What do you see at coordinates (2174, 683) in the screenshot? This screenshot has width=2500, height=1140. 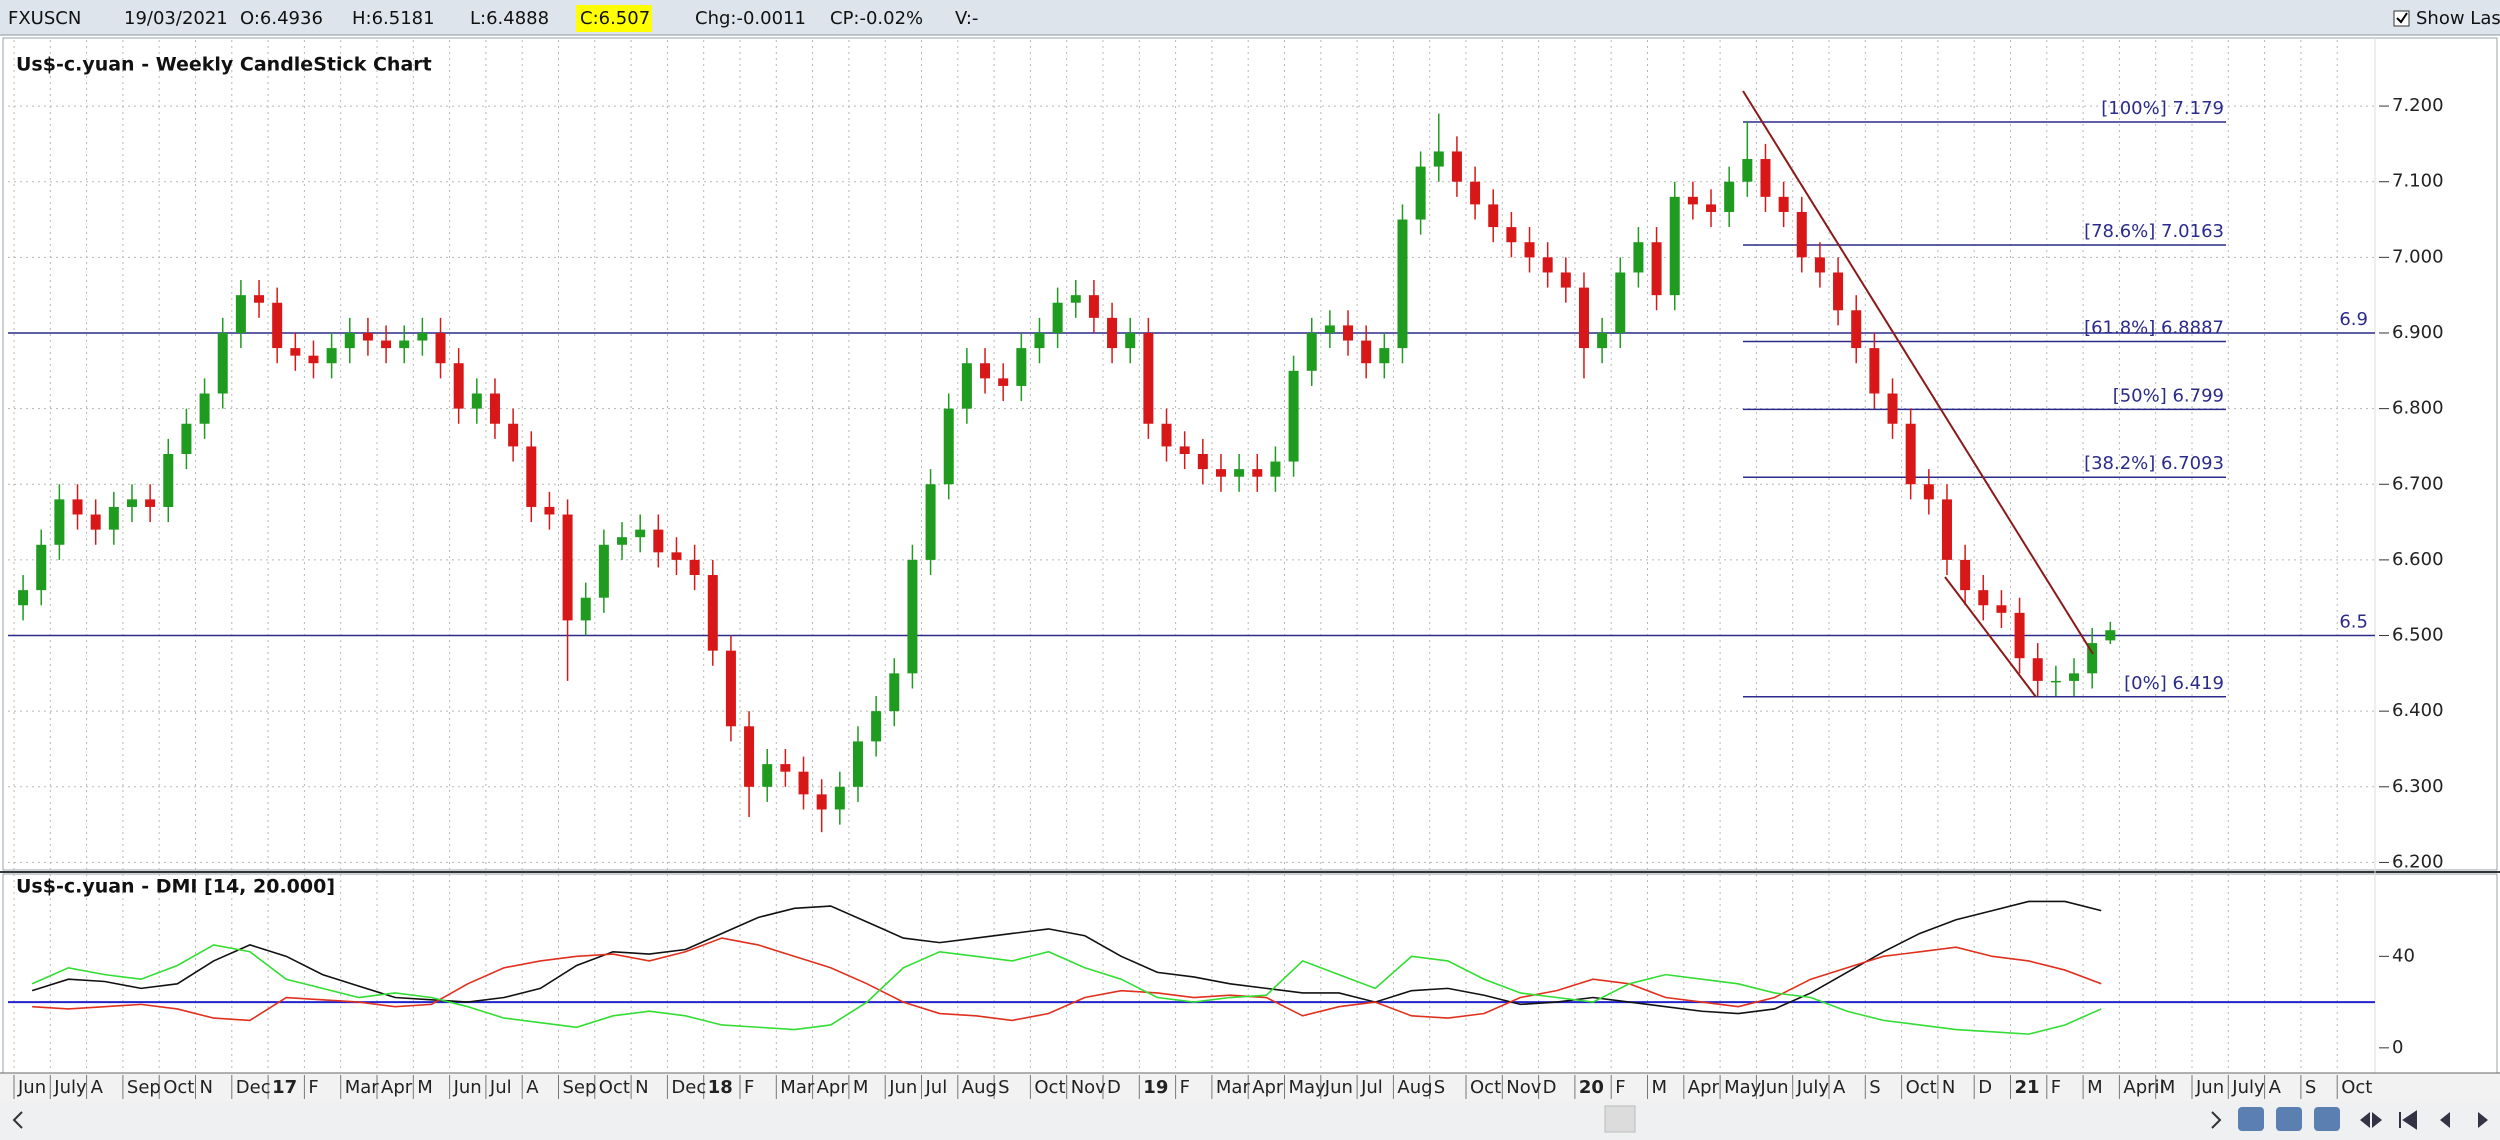 I see `fib-label: [0%] 6.419` at bounding box center [2174, 683].